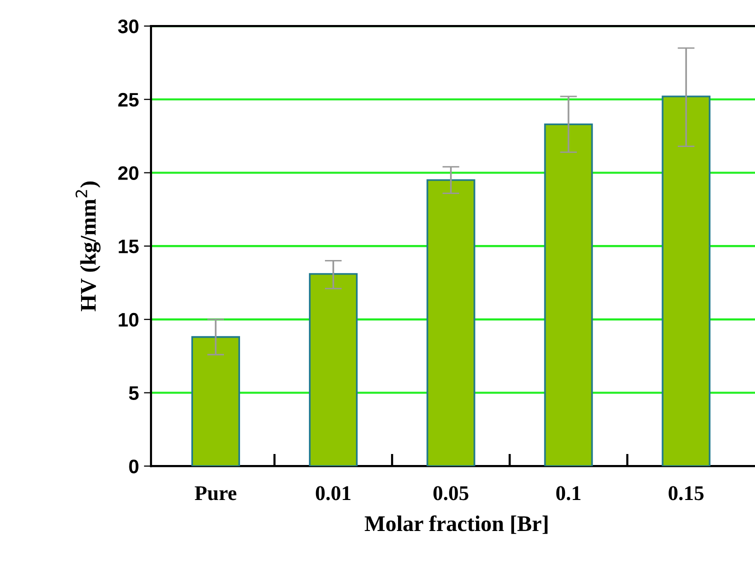  Describe the element at coordinates (128, 27) in the screenshot. I see `y-tick-label: 30` at that location.